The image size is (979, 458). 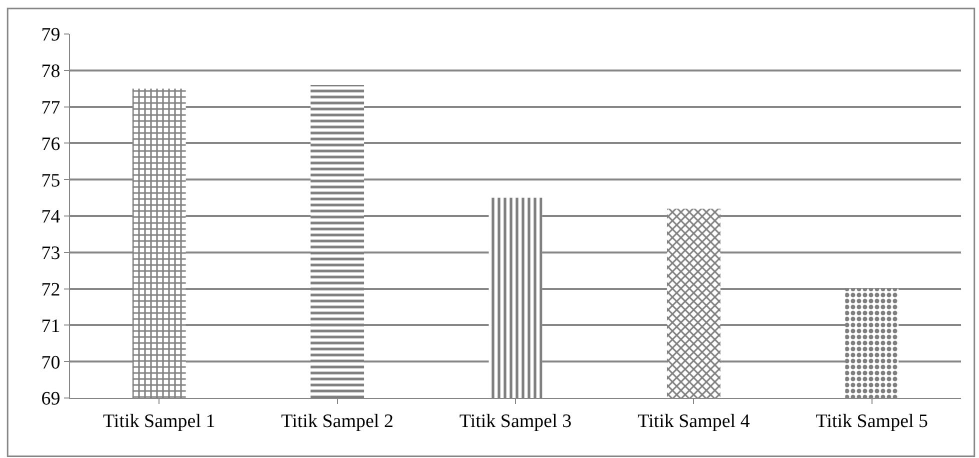 What do you see at coordinates (50, 107) in the screenshot?
I see `y-tick-label: 77` at bounding box center [50, 107].